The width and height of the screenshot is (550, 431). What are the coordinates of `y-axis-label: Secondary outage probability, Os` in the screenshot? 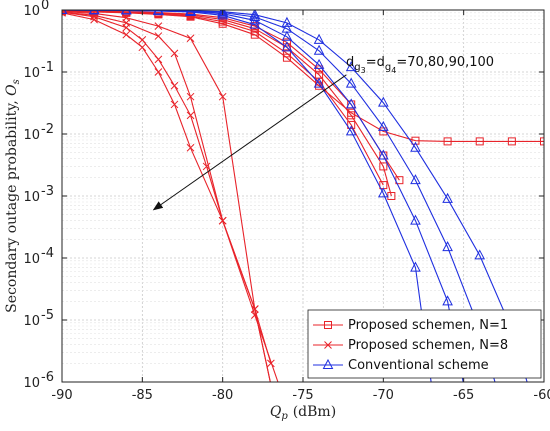 It's located at (13, 196).